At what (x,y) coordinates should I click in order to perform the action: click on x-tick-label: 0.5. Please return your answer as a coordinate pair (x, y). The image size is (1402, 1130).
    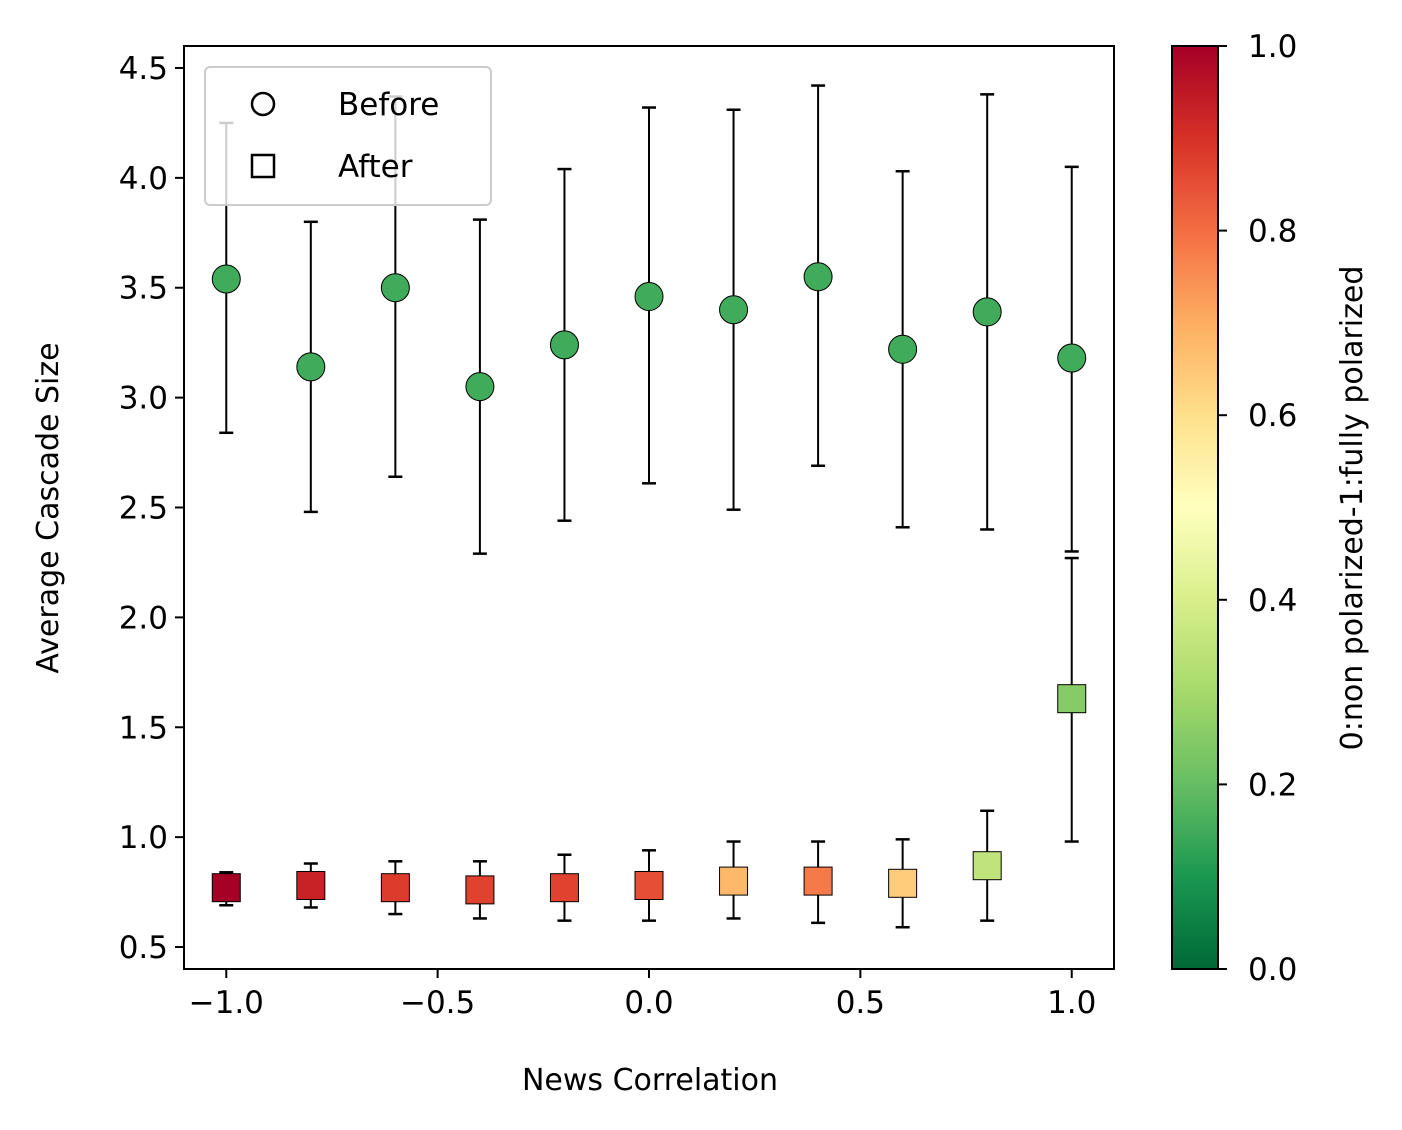
    Looking at the image, I should click on (860, 1003).